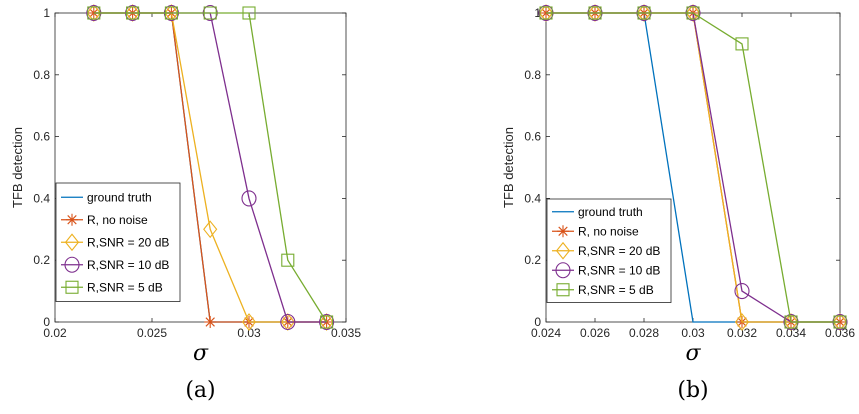 The width and height of the screenshot is (859, 414). I want to click on x-tick-label: 0.028, so click(644, 333).